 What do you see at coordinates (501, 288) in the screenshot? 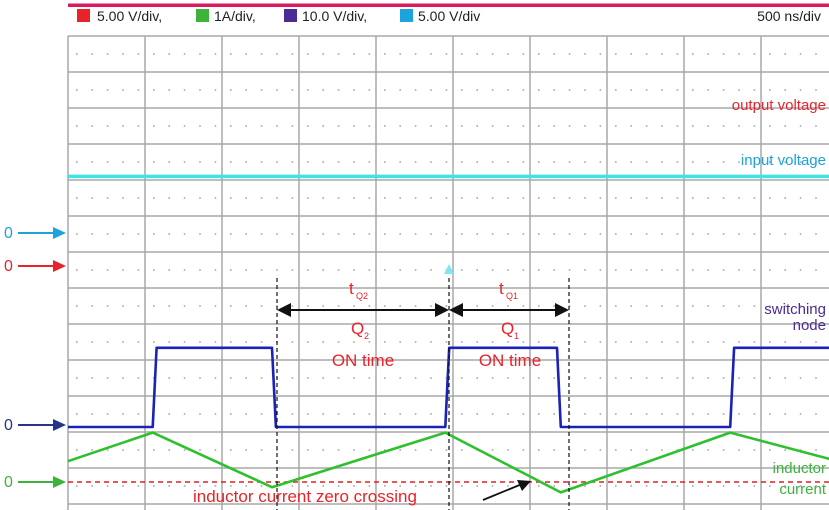
I see `t-q1-label: t` at bounding box center [501, 288].